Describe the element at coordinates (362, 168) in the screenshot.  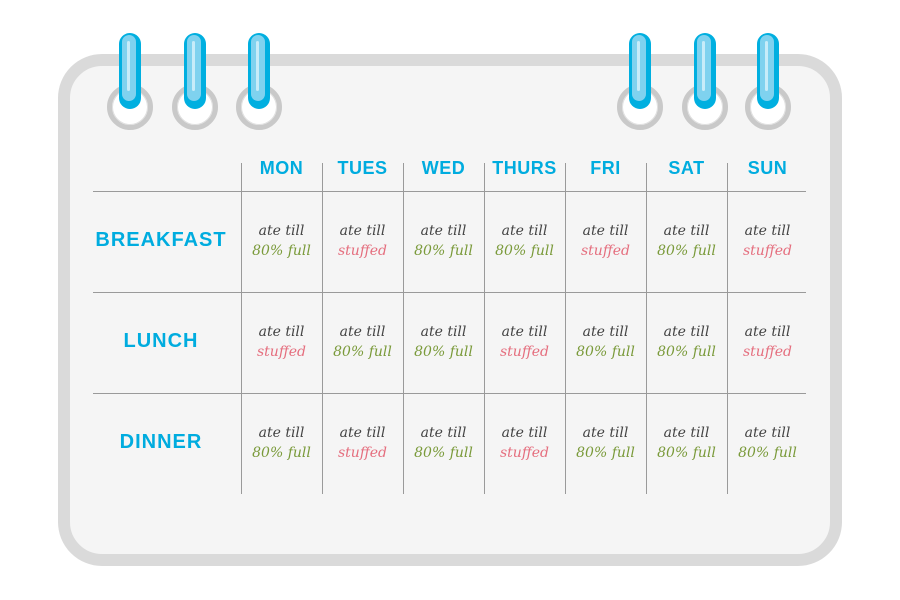
I see `day-header: TUES` at that location.